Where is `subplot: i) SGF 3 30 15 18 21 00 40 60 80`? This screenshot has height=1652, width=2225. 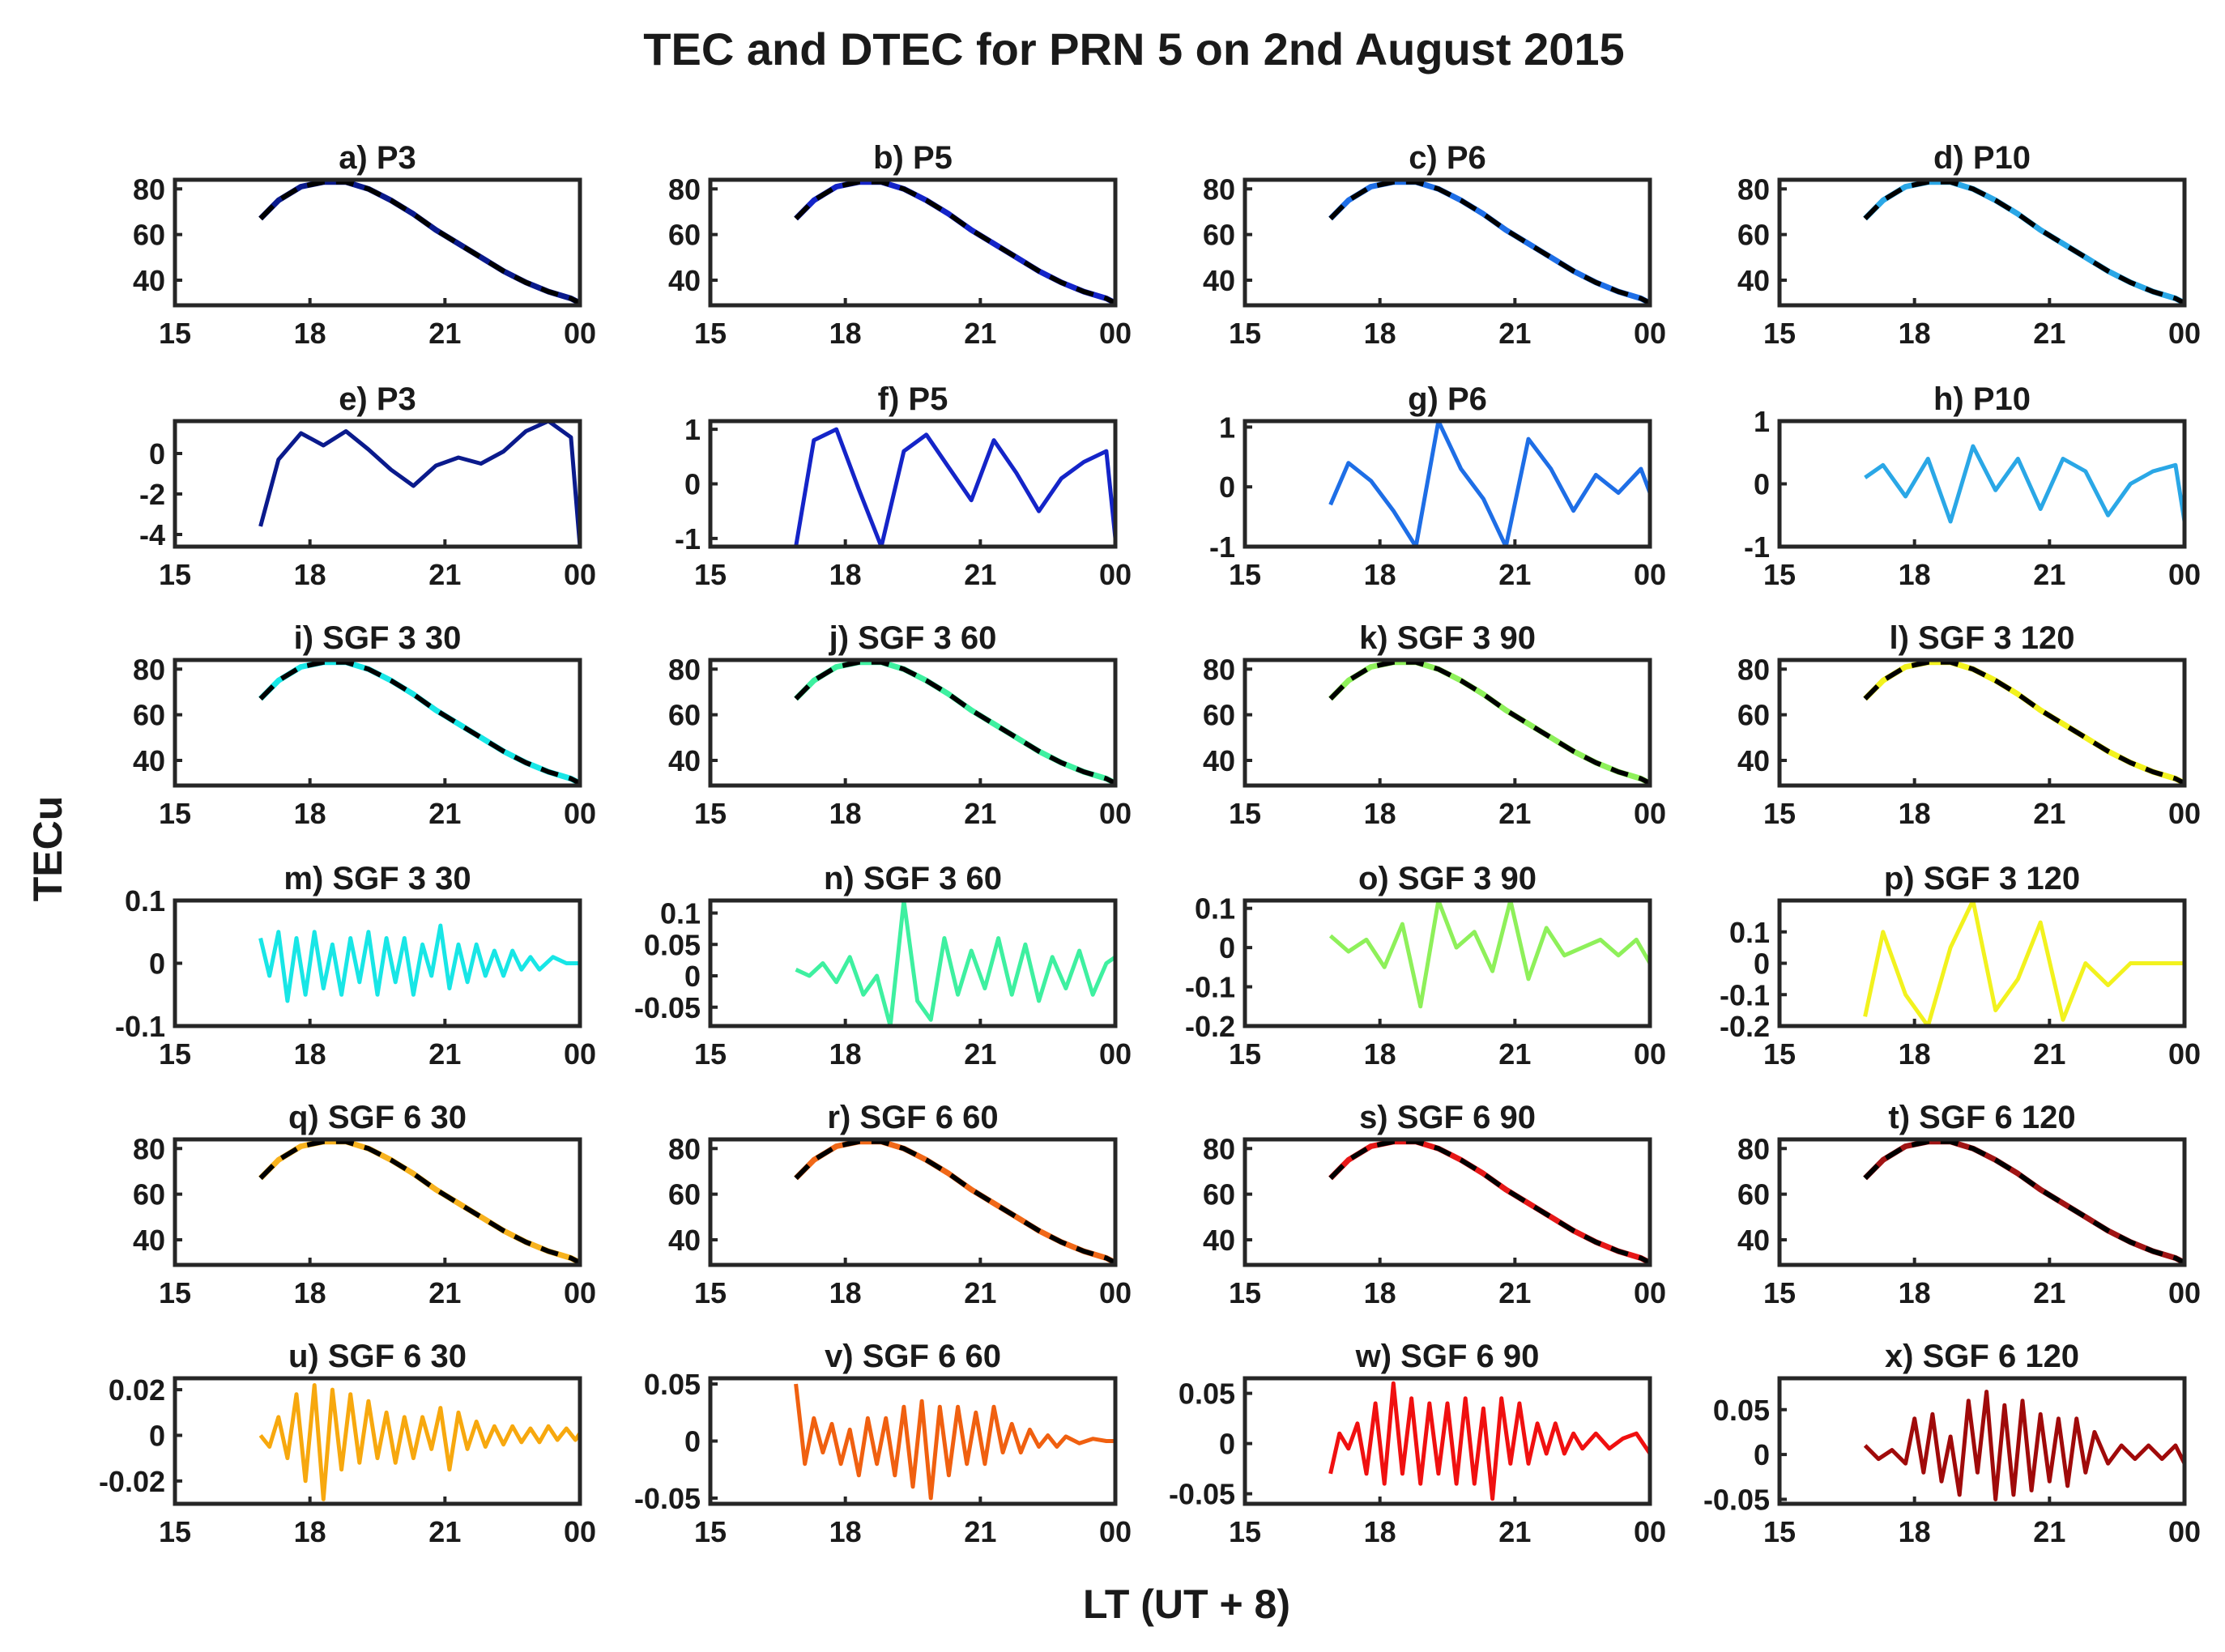 subplot: i) SGF 3 30 15 18 21 00 40 60 80 is located at coordinates (364, 725).